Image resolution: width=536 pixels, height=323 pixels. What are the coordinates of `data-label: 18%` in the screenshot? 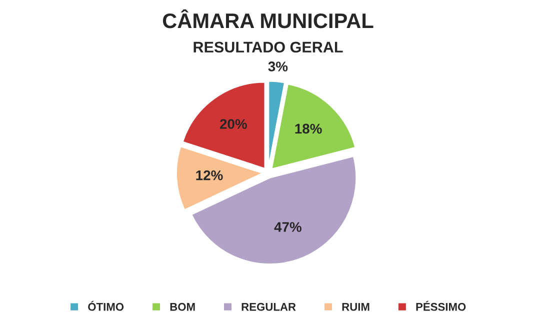 It's located at (308, 129).